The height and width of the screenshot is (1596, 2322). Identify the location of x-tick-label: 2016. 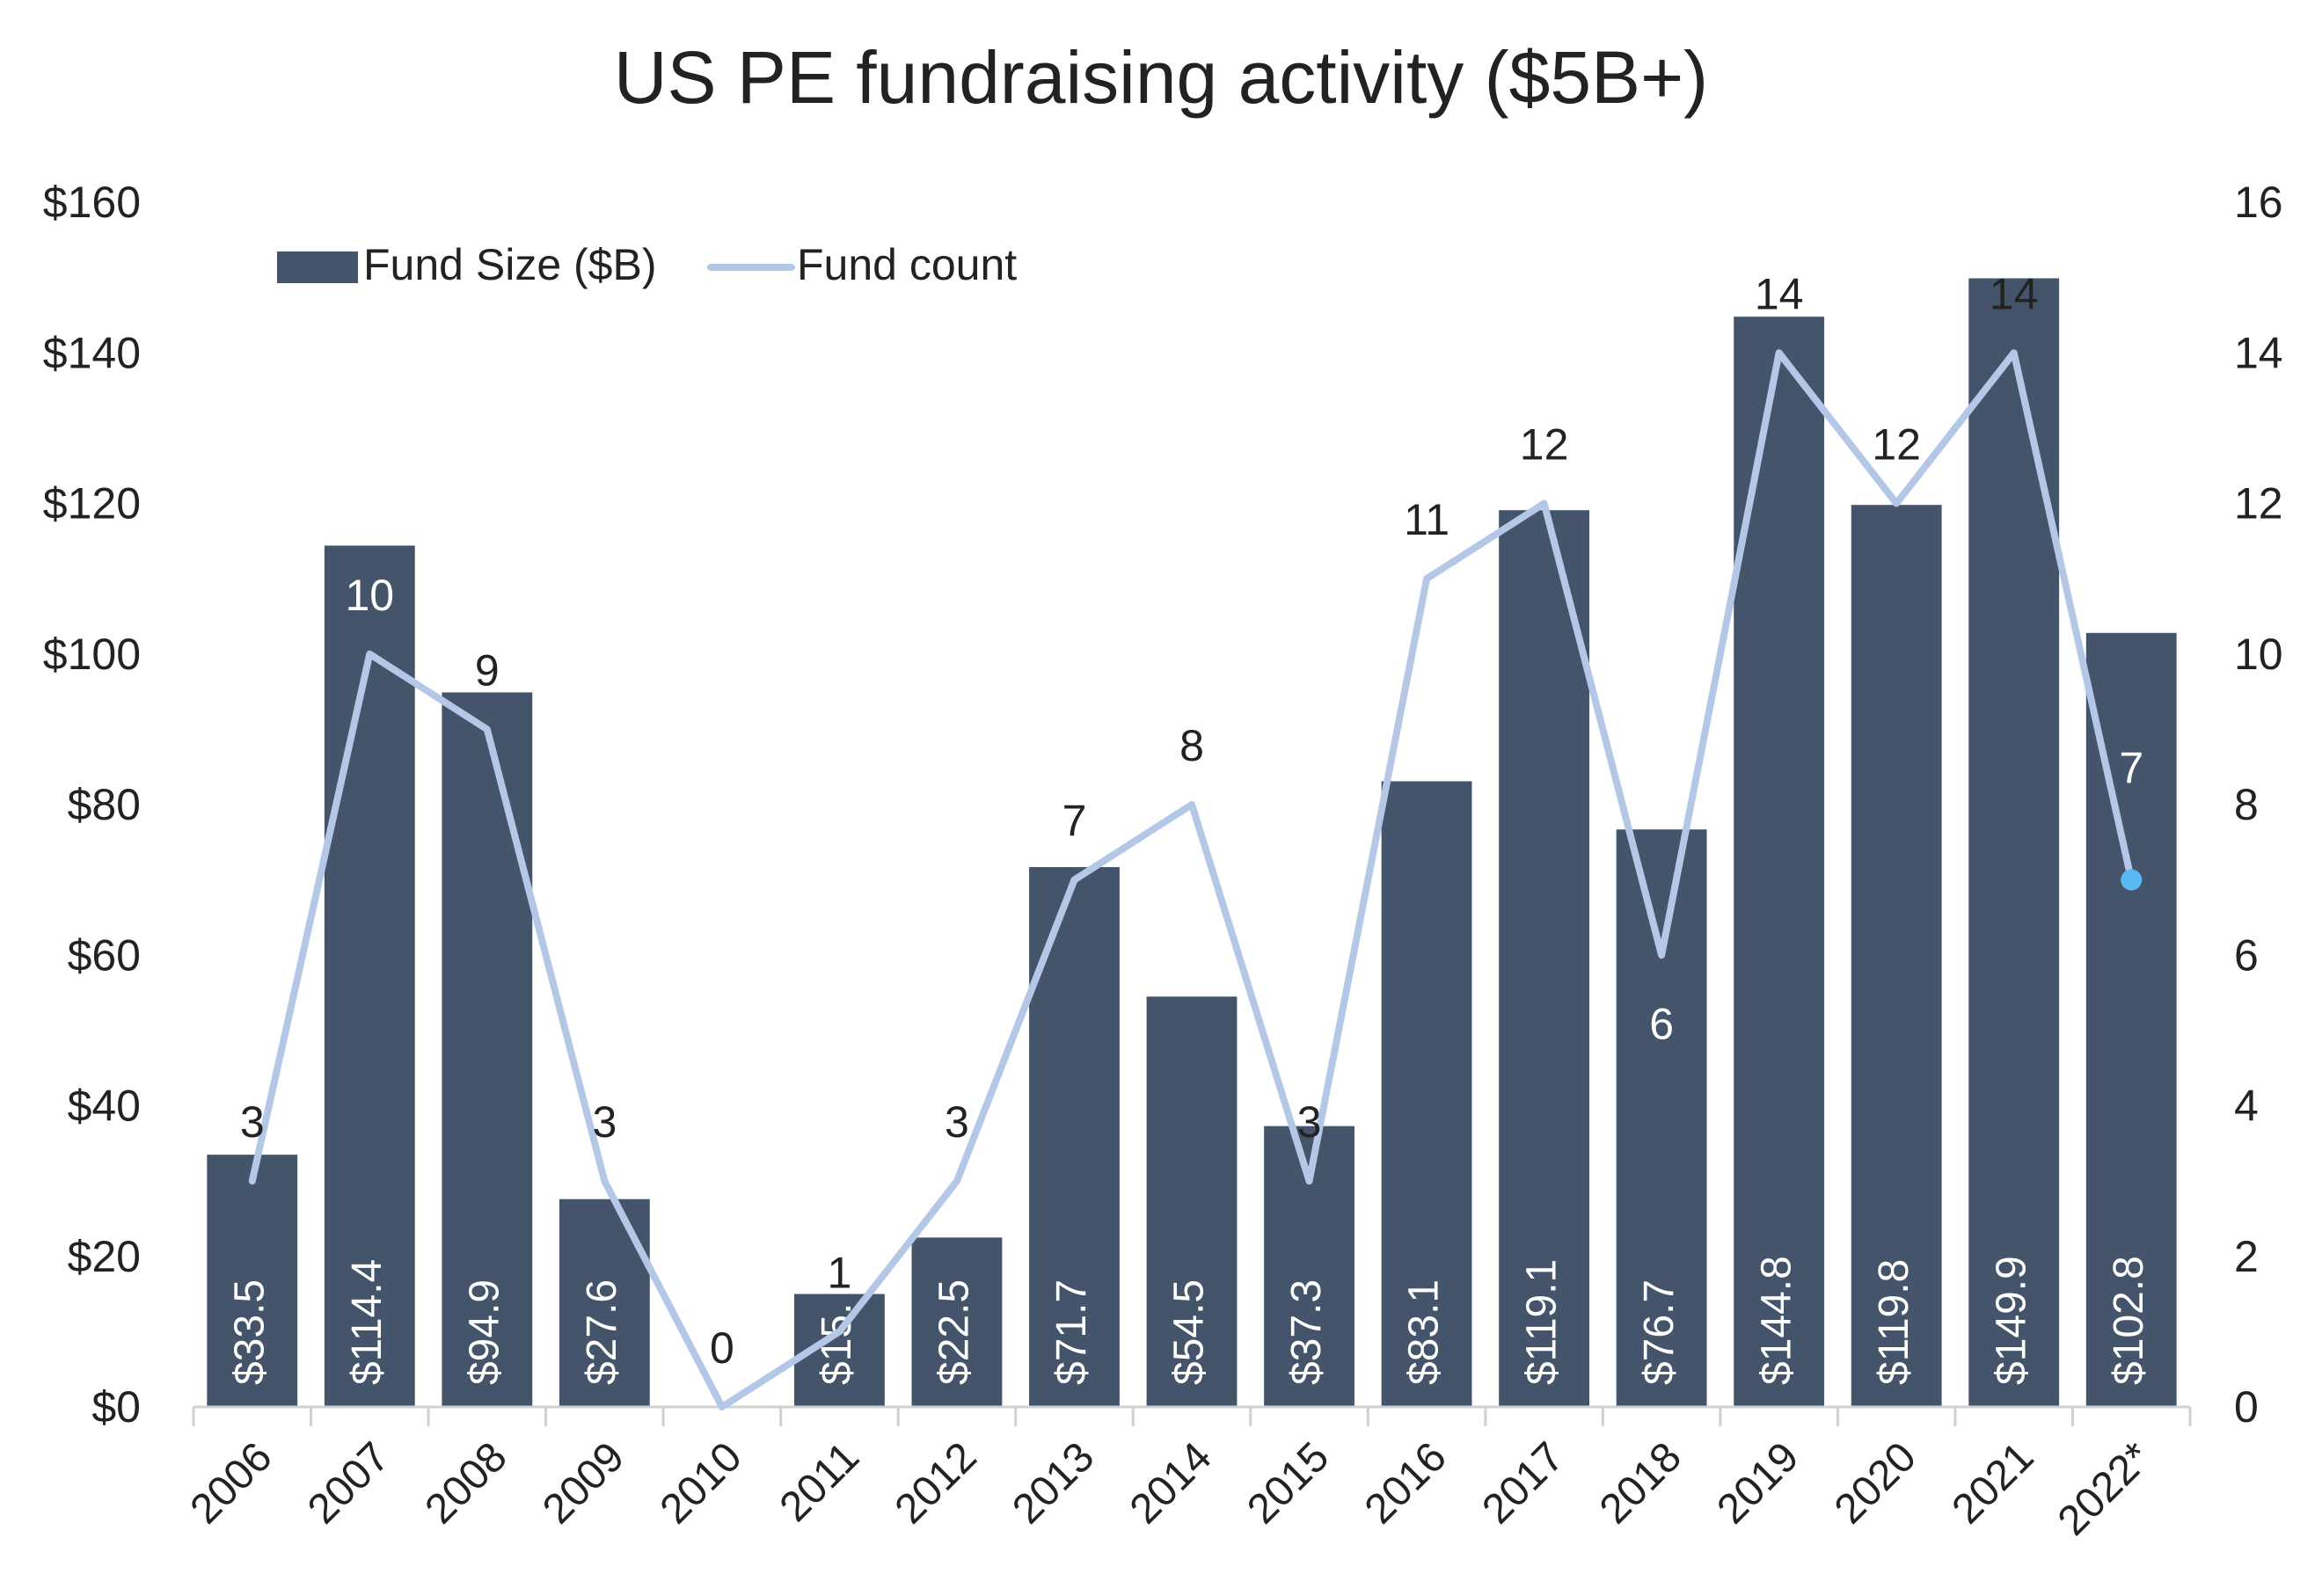
(1406, 1483).